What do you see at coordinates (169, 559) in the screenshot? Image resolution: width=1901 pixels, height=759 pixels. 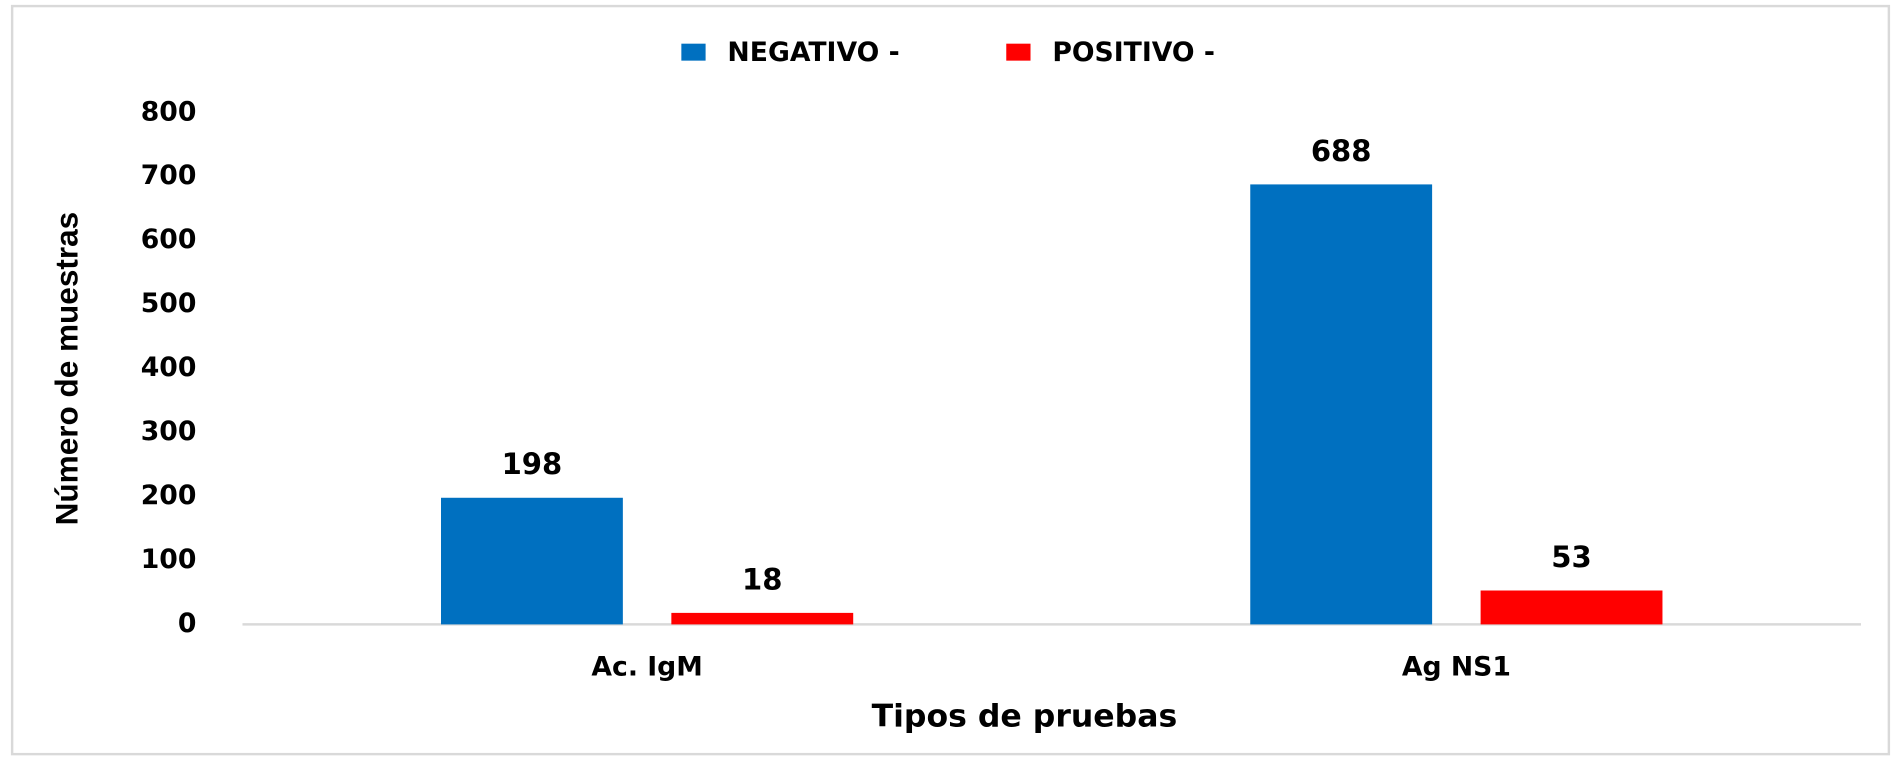 I see `y-tick-label: 100` at bounding box center [169, 559].